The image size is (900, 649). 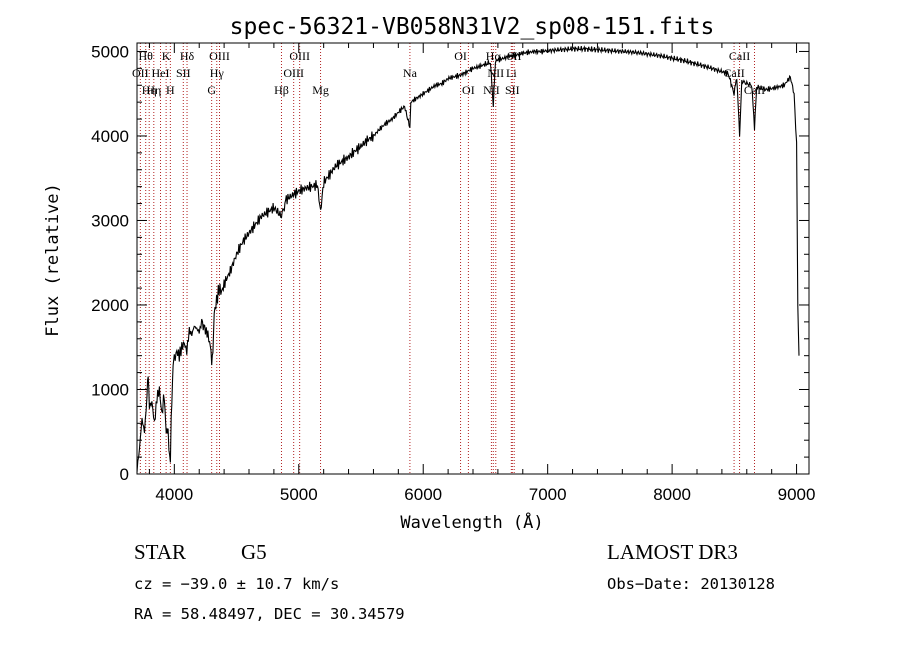 What do you see at coordinates (160, 552) in the screenshot?
I see `object-class: STAR` at bounding box center [160, 552].